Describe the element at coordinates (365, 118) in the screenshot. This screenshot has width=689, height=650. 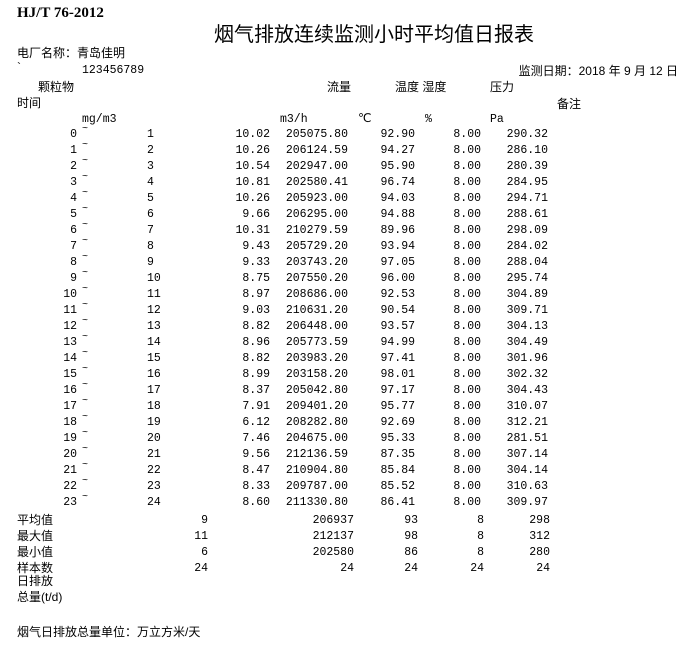
I see `unit-temp: ℃` at that location.